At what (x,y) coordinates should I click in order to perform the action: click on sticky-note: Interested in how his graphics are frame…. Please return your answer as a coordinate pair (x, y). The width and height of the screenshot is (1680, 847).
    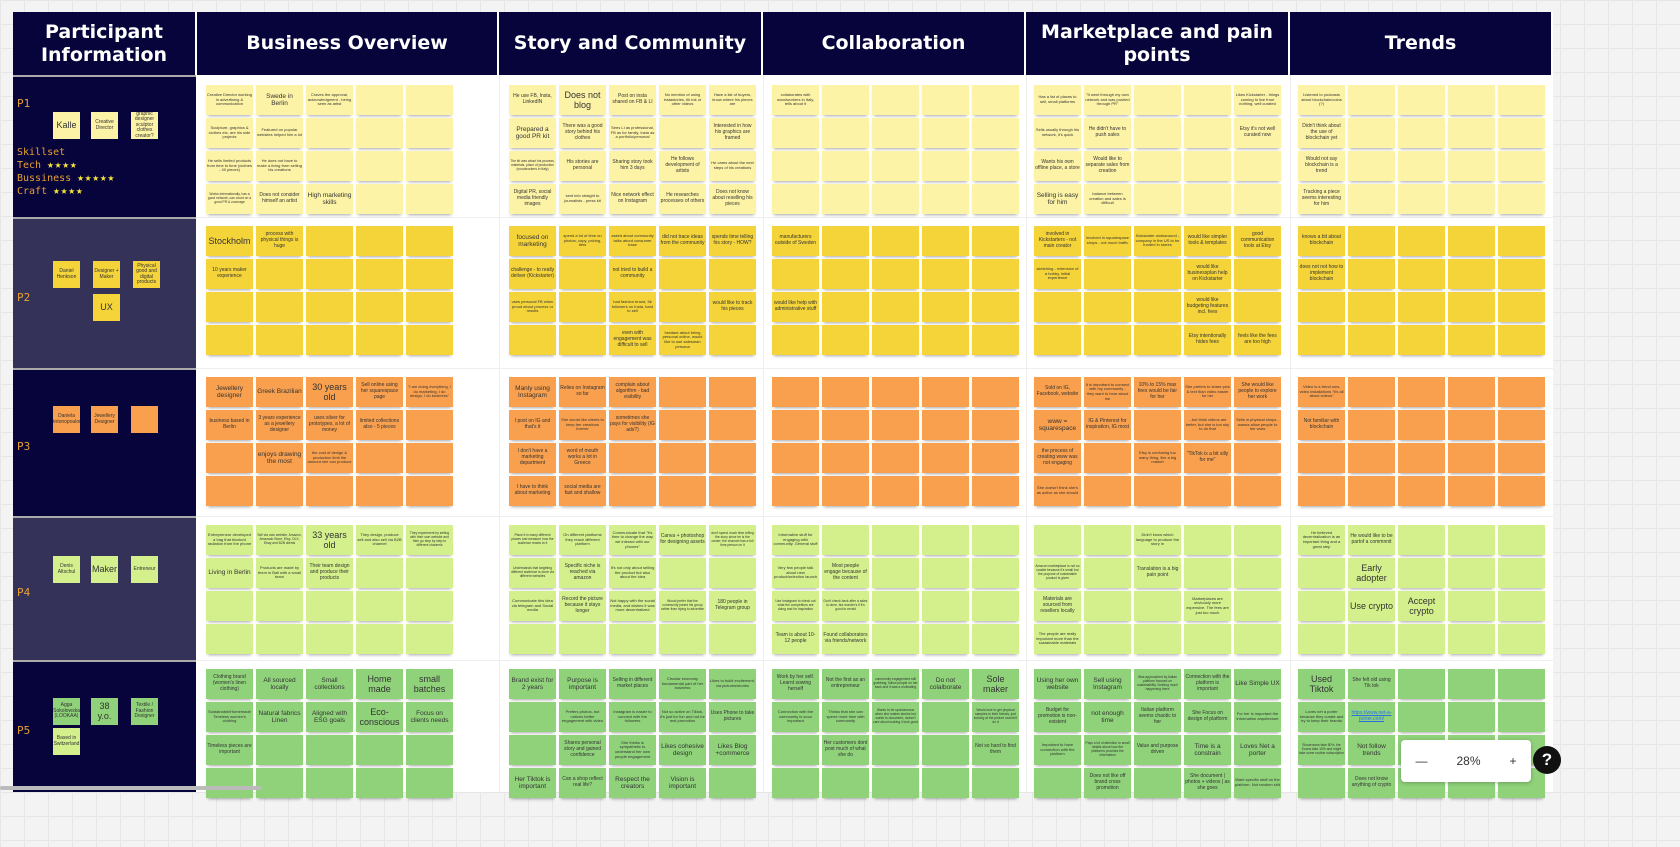
    Looking at the image, I should click on (732, 133).